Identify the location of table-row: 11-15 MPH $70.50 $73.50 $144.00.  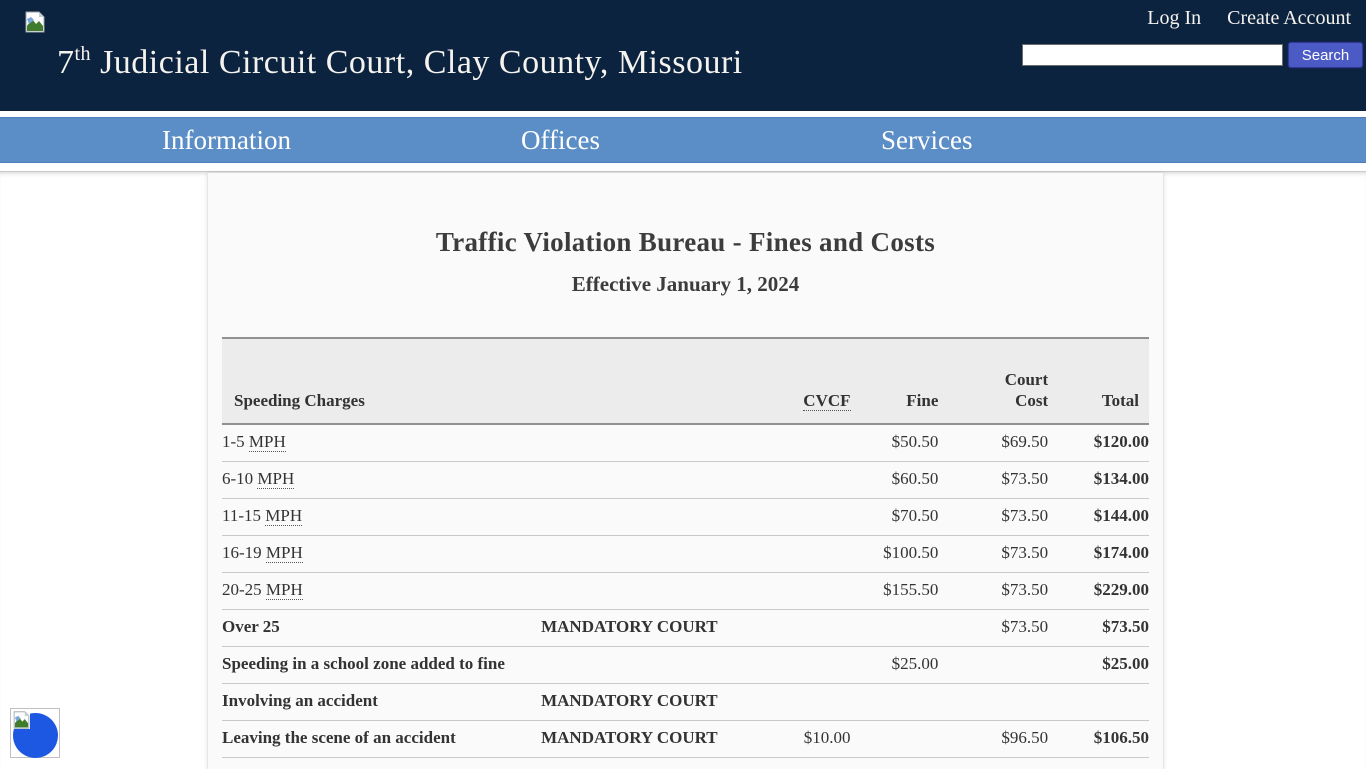
(685, 517).